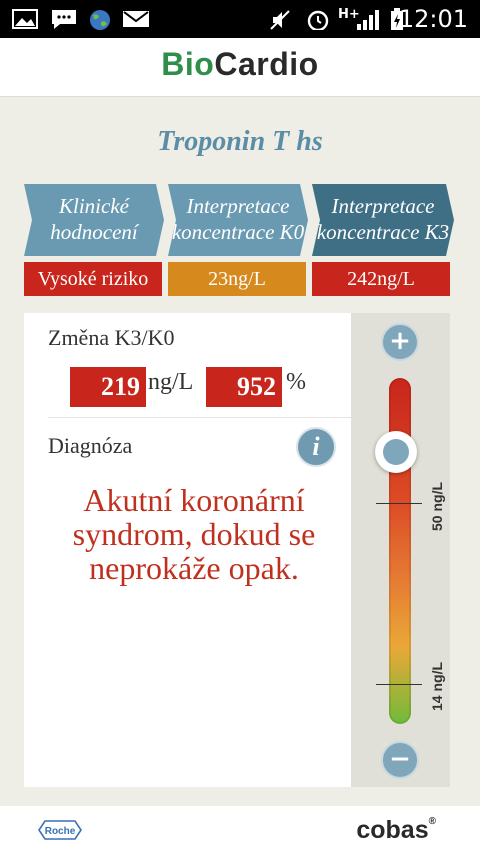 The width and height of the screenshot is (480, 854). Describe the element at coordinates (392, 830) in the screenshot. I see `cobas-text: cobas` at that location.